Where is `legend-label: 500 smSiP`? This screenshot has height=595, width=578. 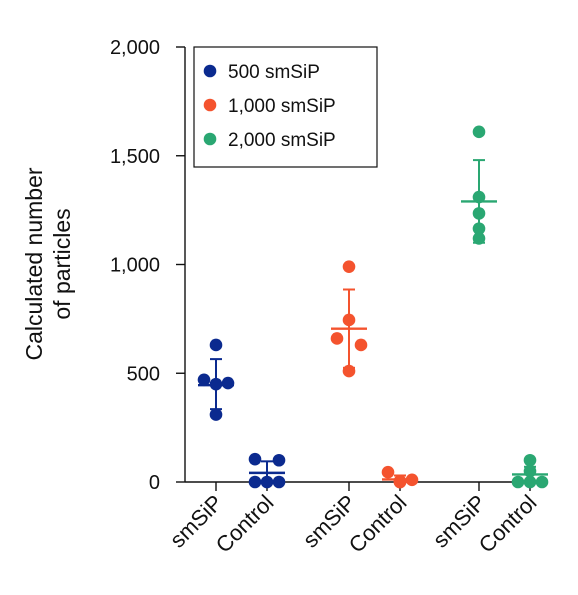
legend-label: 500 smSiP is located at coordinates (274, 72).